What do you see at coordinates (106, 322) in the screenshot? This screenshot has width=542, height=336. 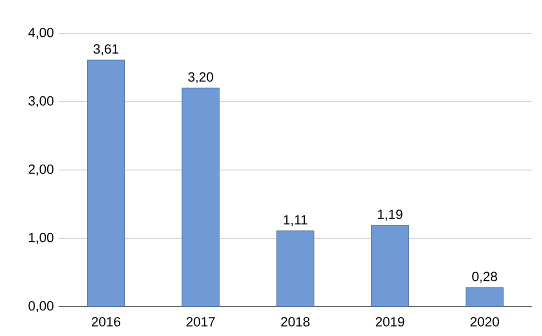 I see `x-tick-label: 2016` at bounding box center [106, 322].